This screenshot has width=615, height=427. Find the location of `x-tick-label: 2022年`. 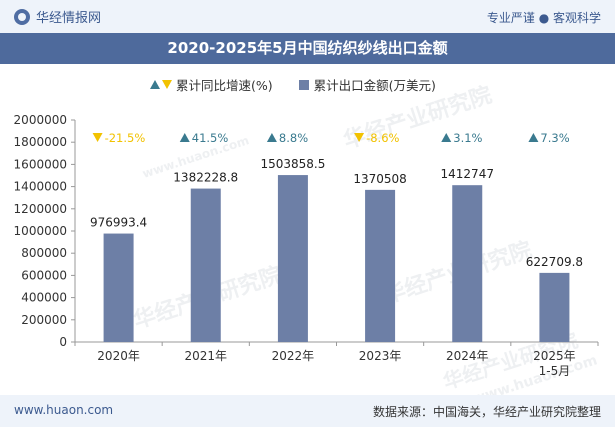

x-tick-label: 2022年 is located at coordinates (293, 356).